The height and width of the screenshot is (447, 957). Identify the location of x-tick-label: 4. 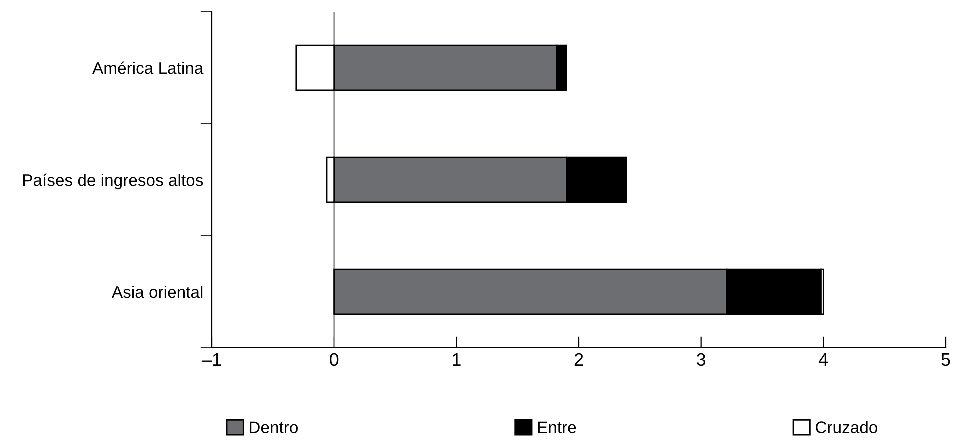
(823, 360).